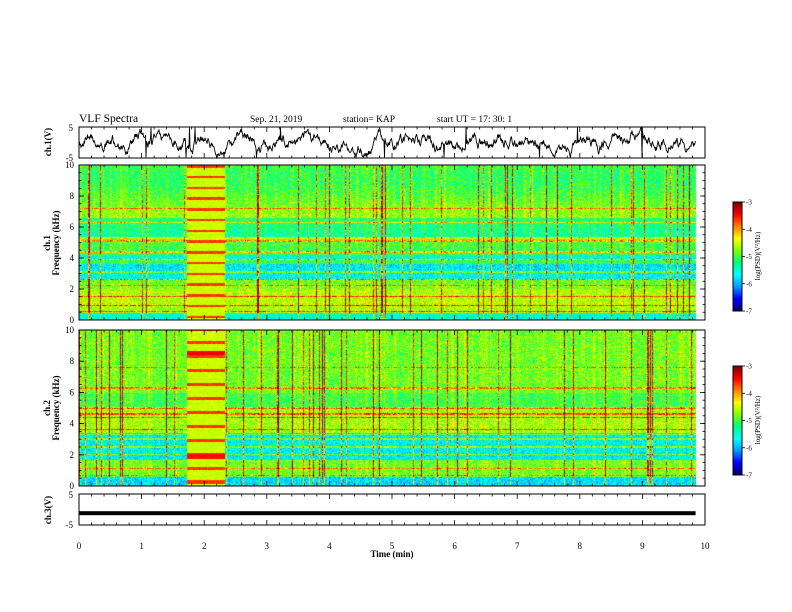 The height and width of the screenshot is (612, 792). What do you see at coordinates (580, 546) in the screenshot?
I see `x-tick-label: 8` at bounding box center [580, 546].